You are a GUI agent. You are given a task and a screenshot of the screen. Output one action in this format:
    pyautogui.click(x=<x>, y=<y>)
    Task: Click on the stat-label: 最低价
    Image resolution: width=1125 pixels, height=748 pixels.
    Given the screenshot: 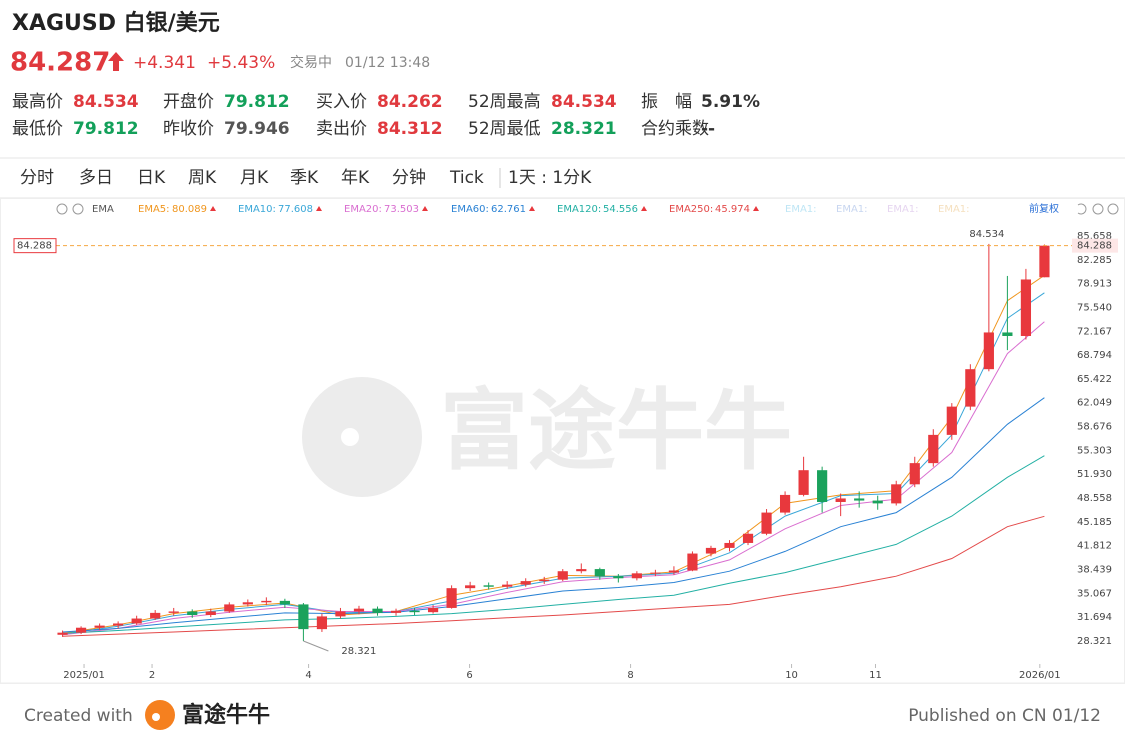 What is the action you would take?
    pyautogui.click(x=37, y=129)
    